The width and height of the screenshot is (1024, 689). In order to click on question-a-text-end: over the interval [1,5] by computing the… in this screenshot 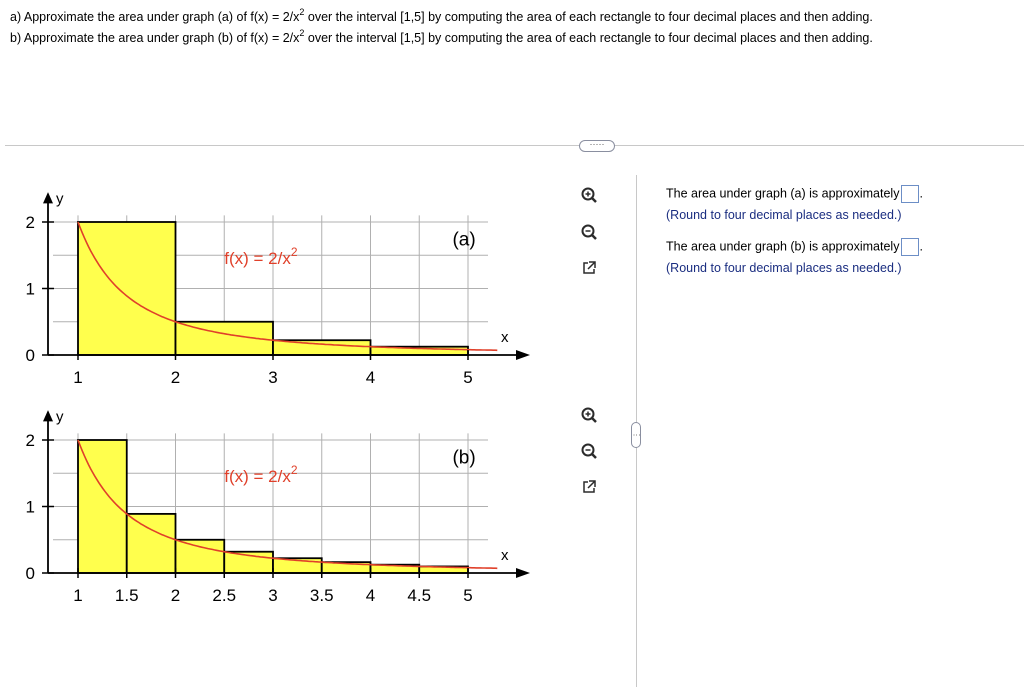, I will do `click(588, 17)`.